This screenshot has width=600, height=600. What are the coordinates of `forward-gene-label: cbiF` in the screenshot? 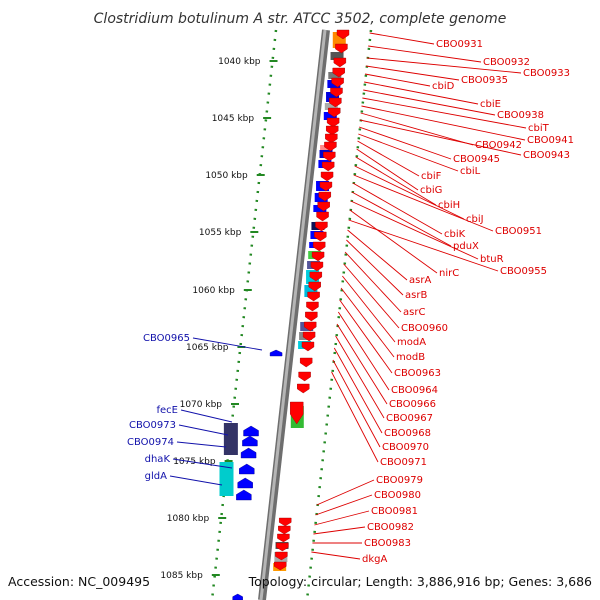 It's located at (431, 176).